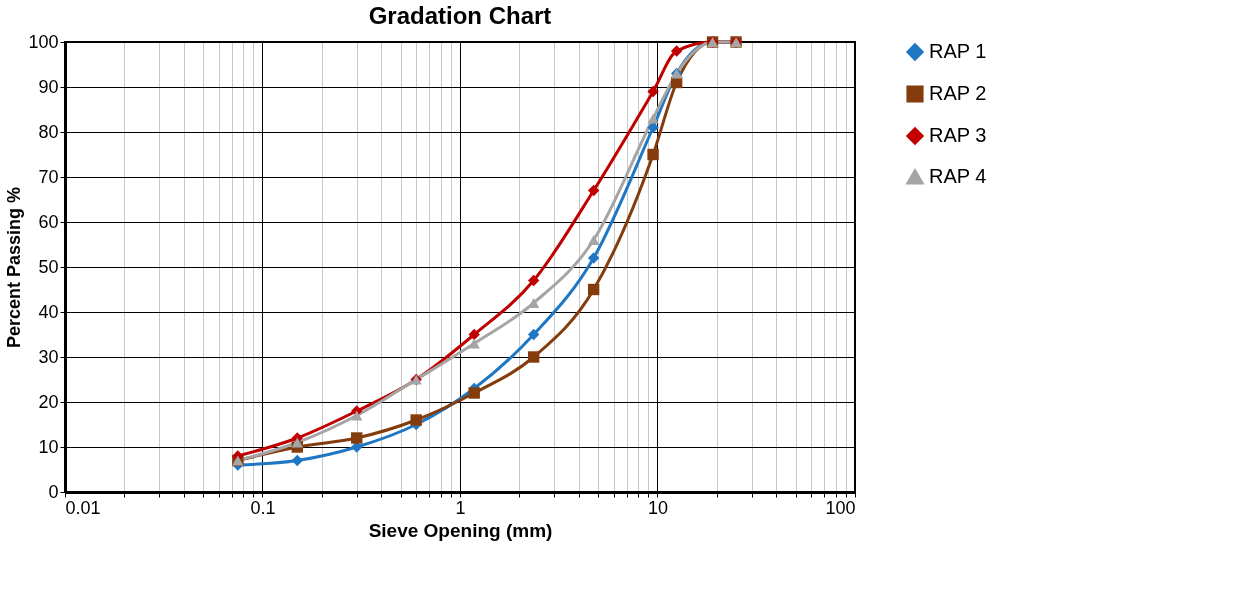 Image resolution: width=1251 pixels, height=615 pixels. I want to click on x-tick-label: 0.1, so click(263, 507).